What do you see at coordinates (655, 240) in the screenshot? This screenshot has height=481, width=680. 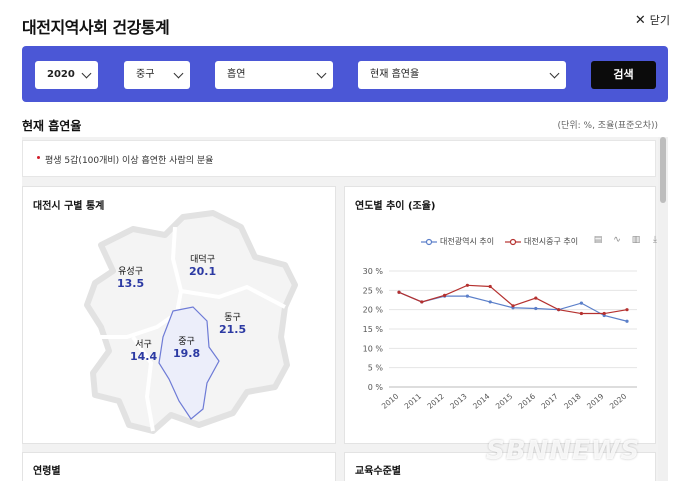 I see `download-icon: ⤓` at bounding box center [655, 240].